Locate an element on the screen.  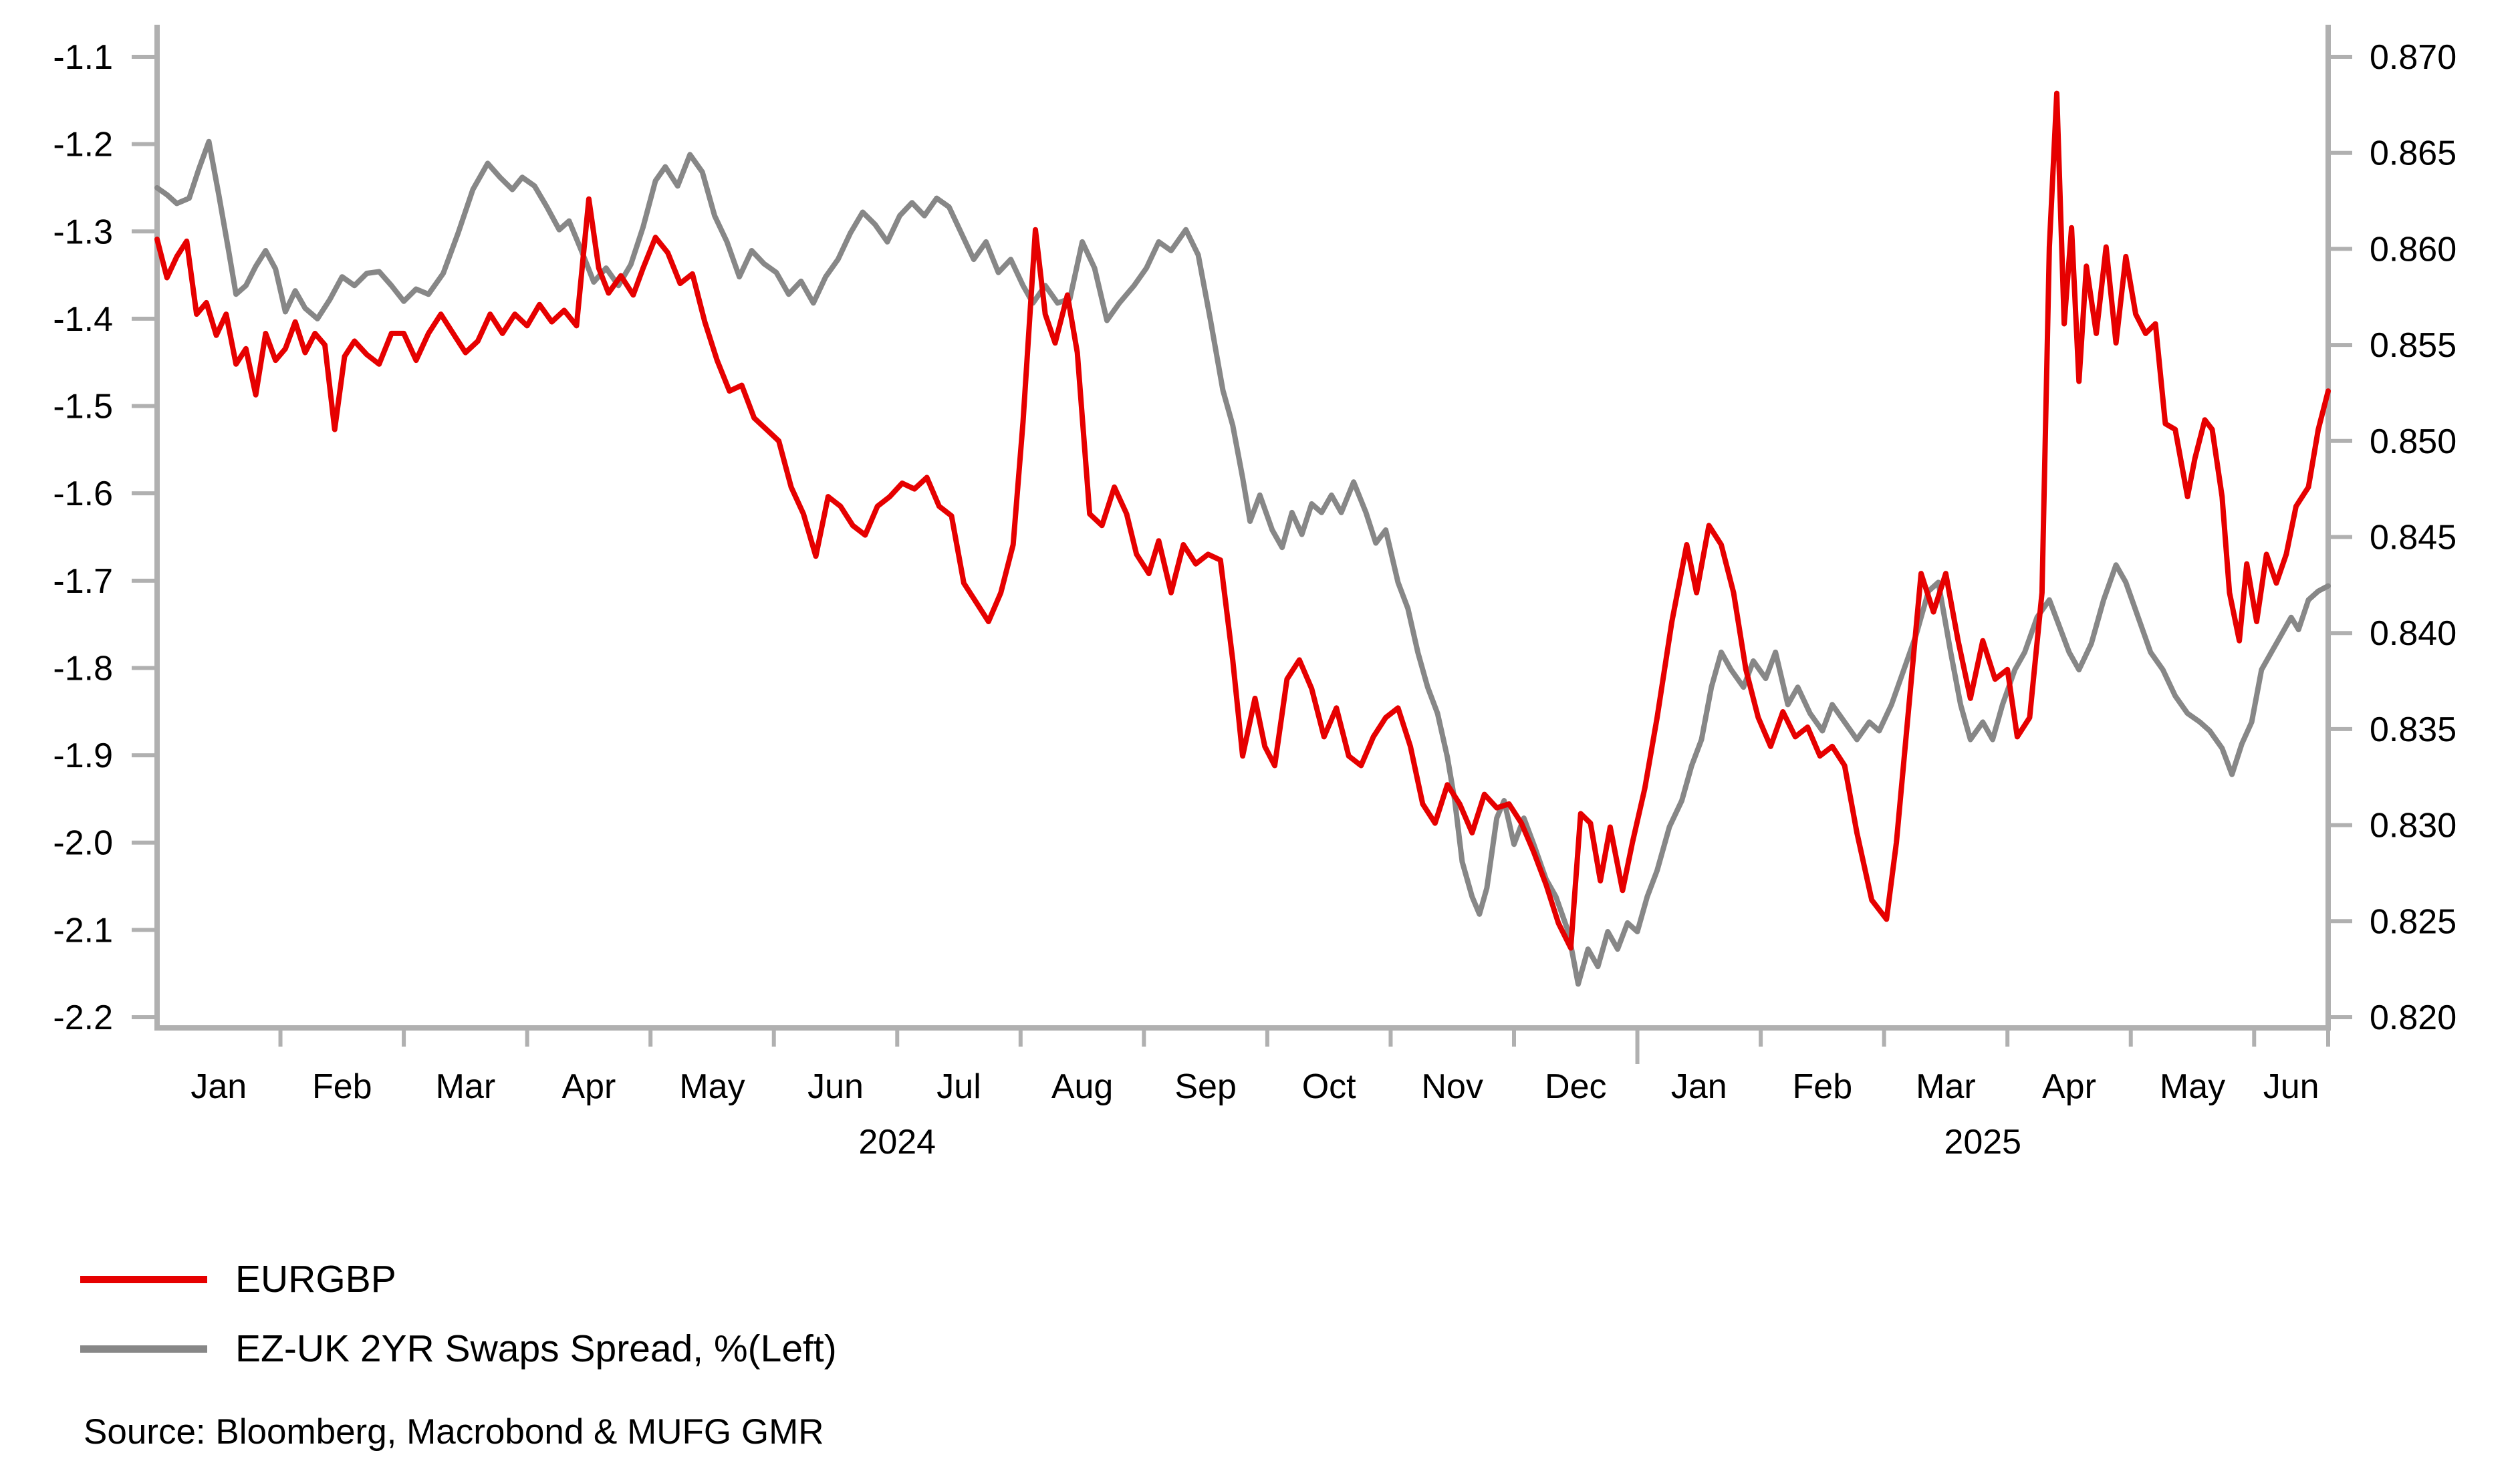
month-label: Dec is located at coordinates (1575, 1086).